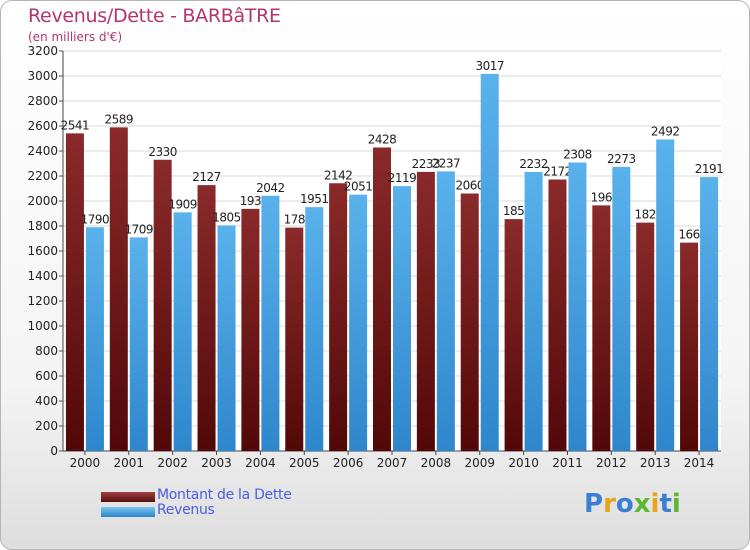  Describe the element at coordinates (392, 463) in the screenshot. I see `x-tick-label: 2007` at that location.